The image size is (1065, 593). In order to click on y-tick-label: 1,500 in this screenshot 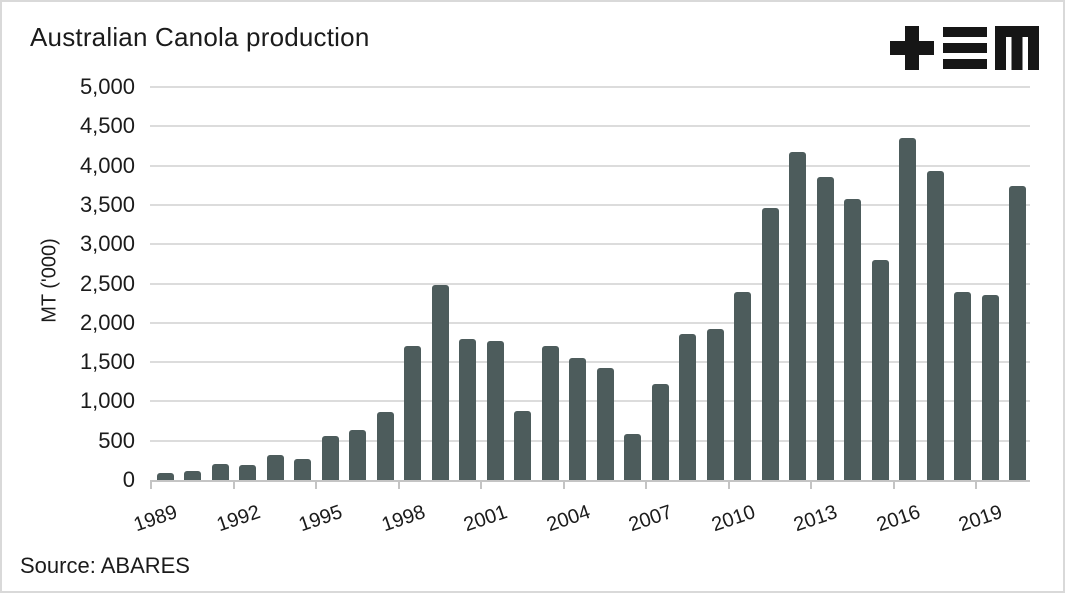, I will do `click(107, 362)`.